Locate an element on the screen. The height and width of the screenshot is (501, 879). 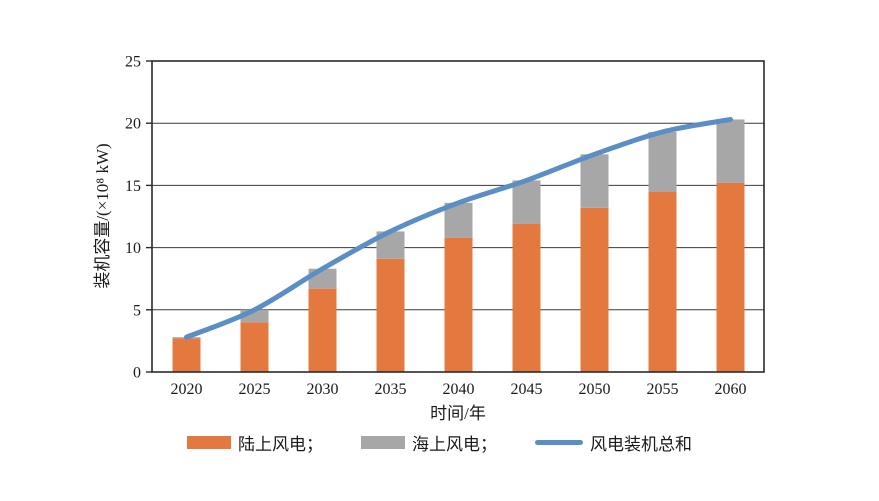
y-tick-label: 20 is located at coordinates (133, 124).